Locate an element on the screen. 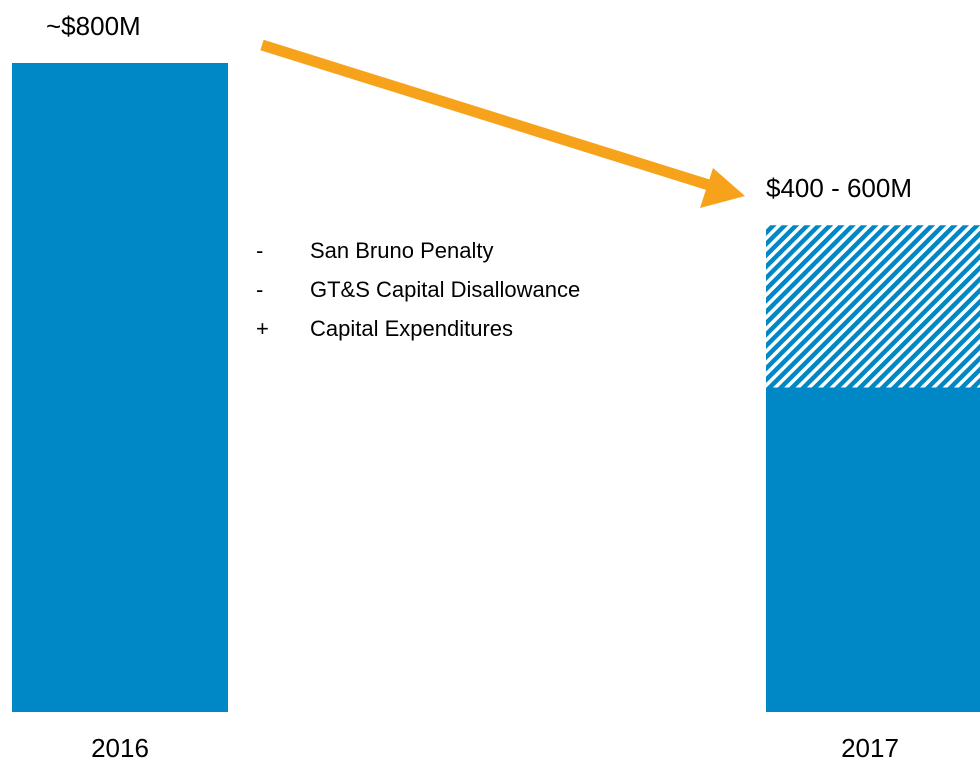 Image resolution: width=980 pixels, height=778 pixels. range-bar is located at coordinates (873, 306).